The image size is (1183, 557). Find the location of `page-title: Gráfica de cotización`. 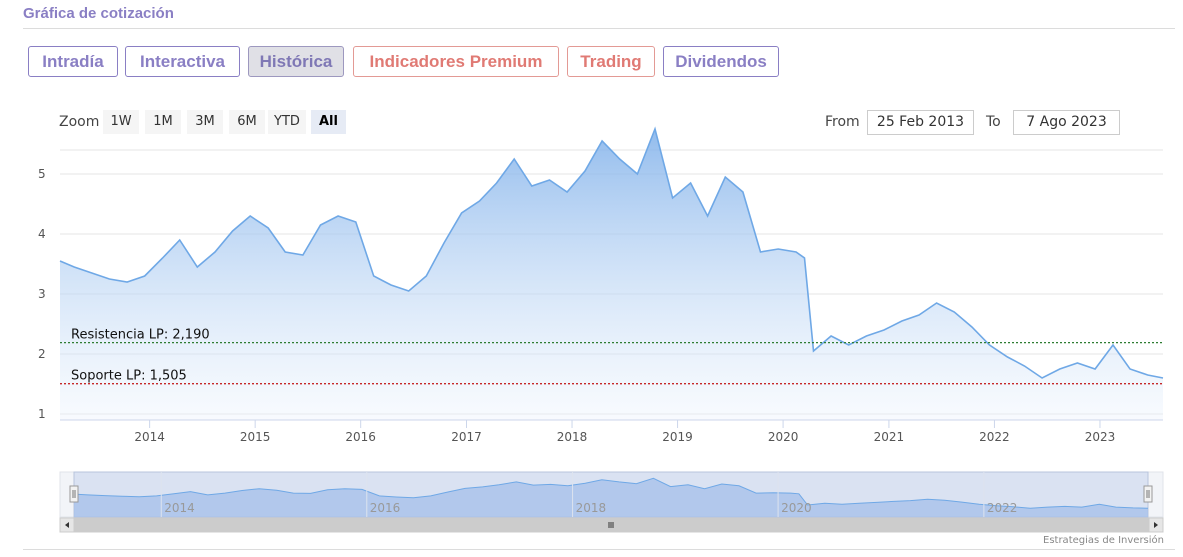

page-title: Gráfica de cotización is located at coordinates (98, 13).